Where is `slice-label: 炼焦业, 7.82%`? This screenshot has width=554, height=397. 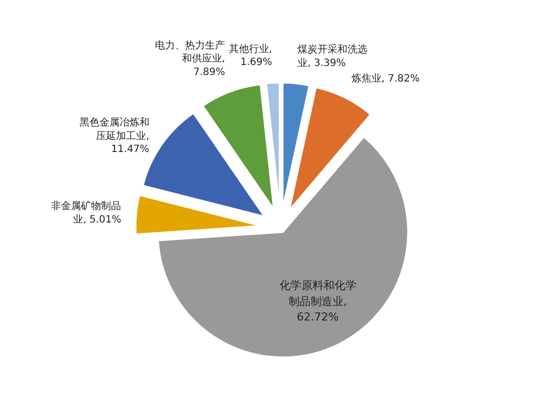 slice-label: 炼焦业, 7.82% is located at coordinates (386, 78).